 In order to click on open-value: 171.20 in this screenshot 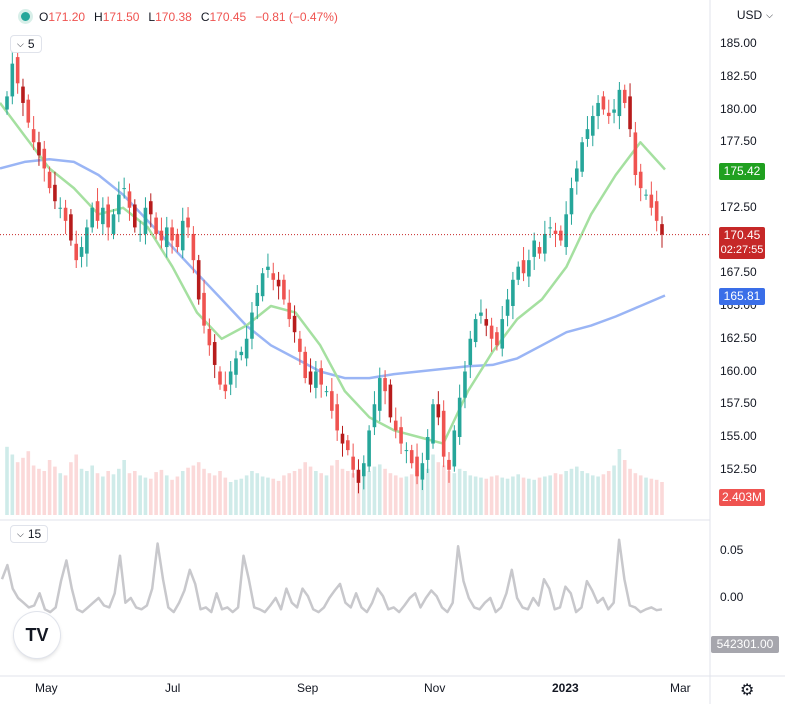, I will do `click(67, 16)`.